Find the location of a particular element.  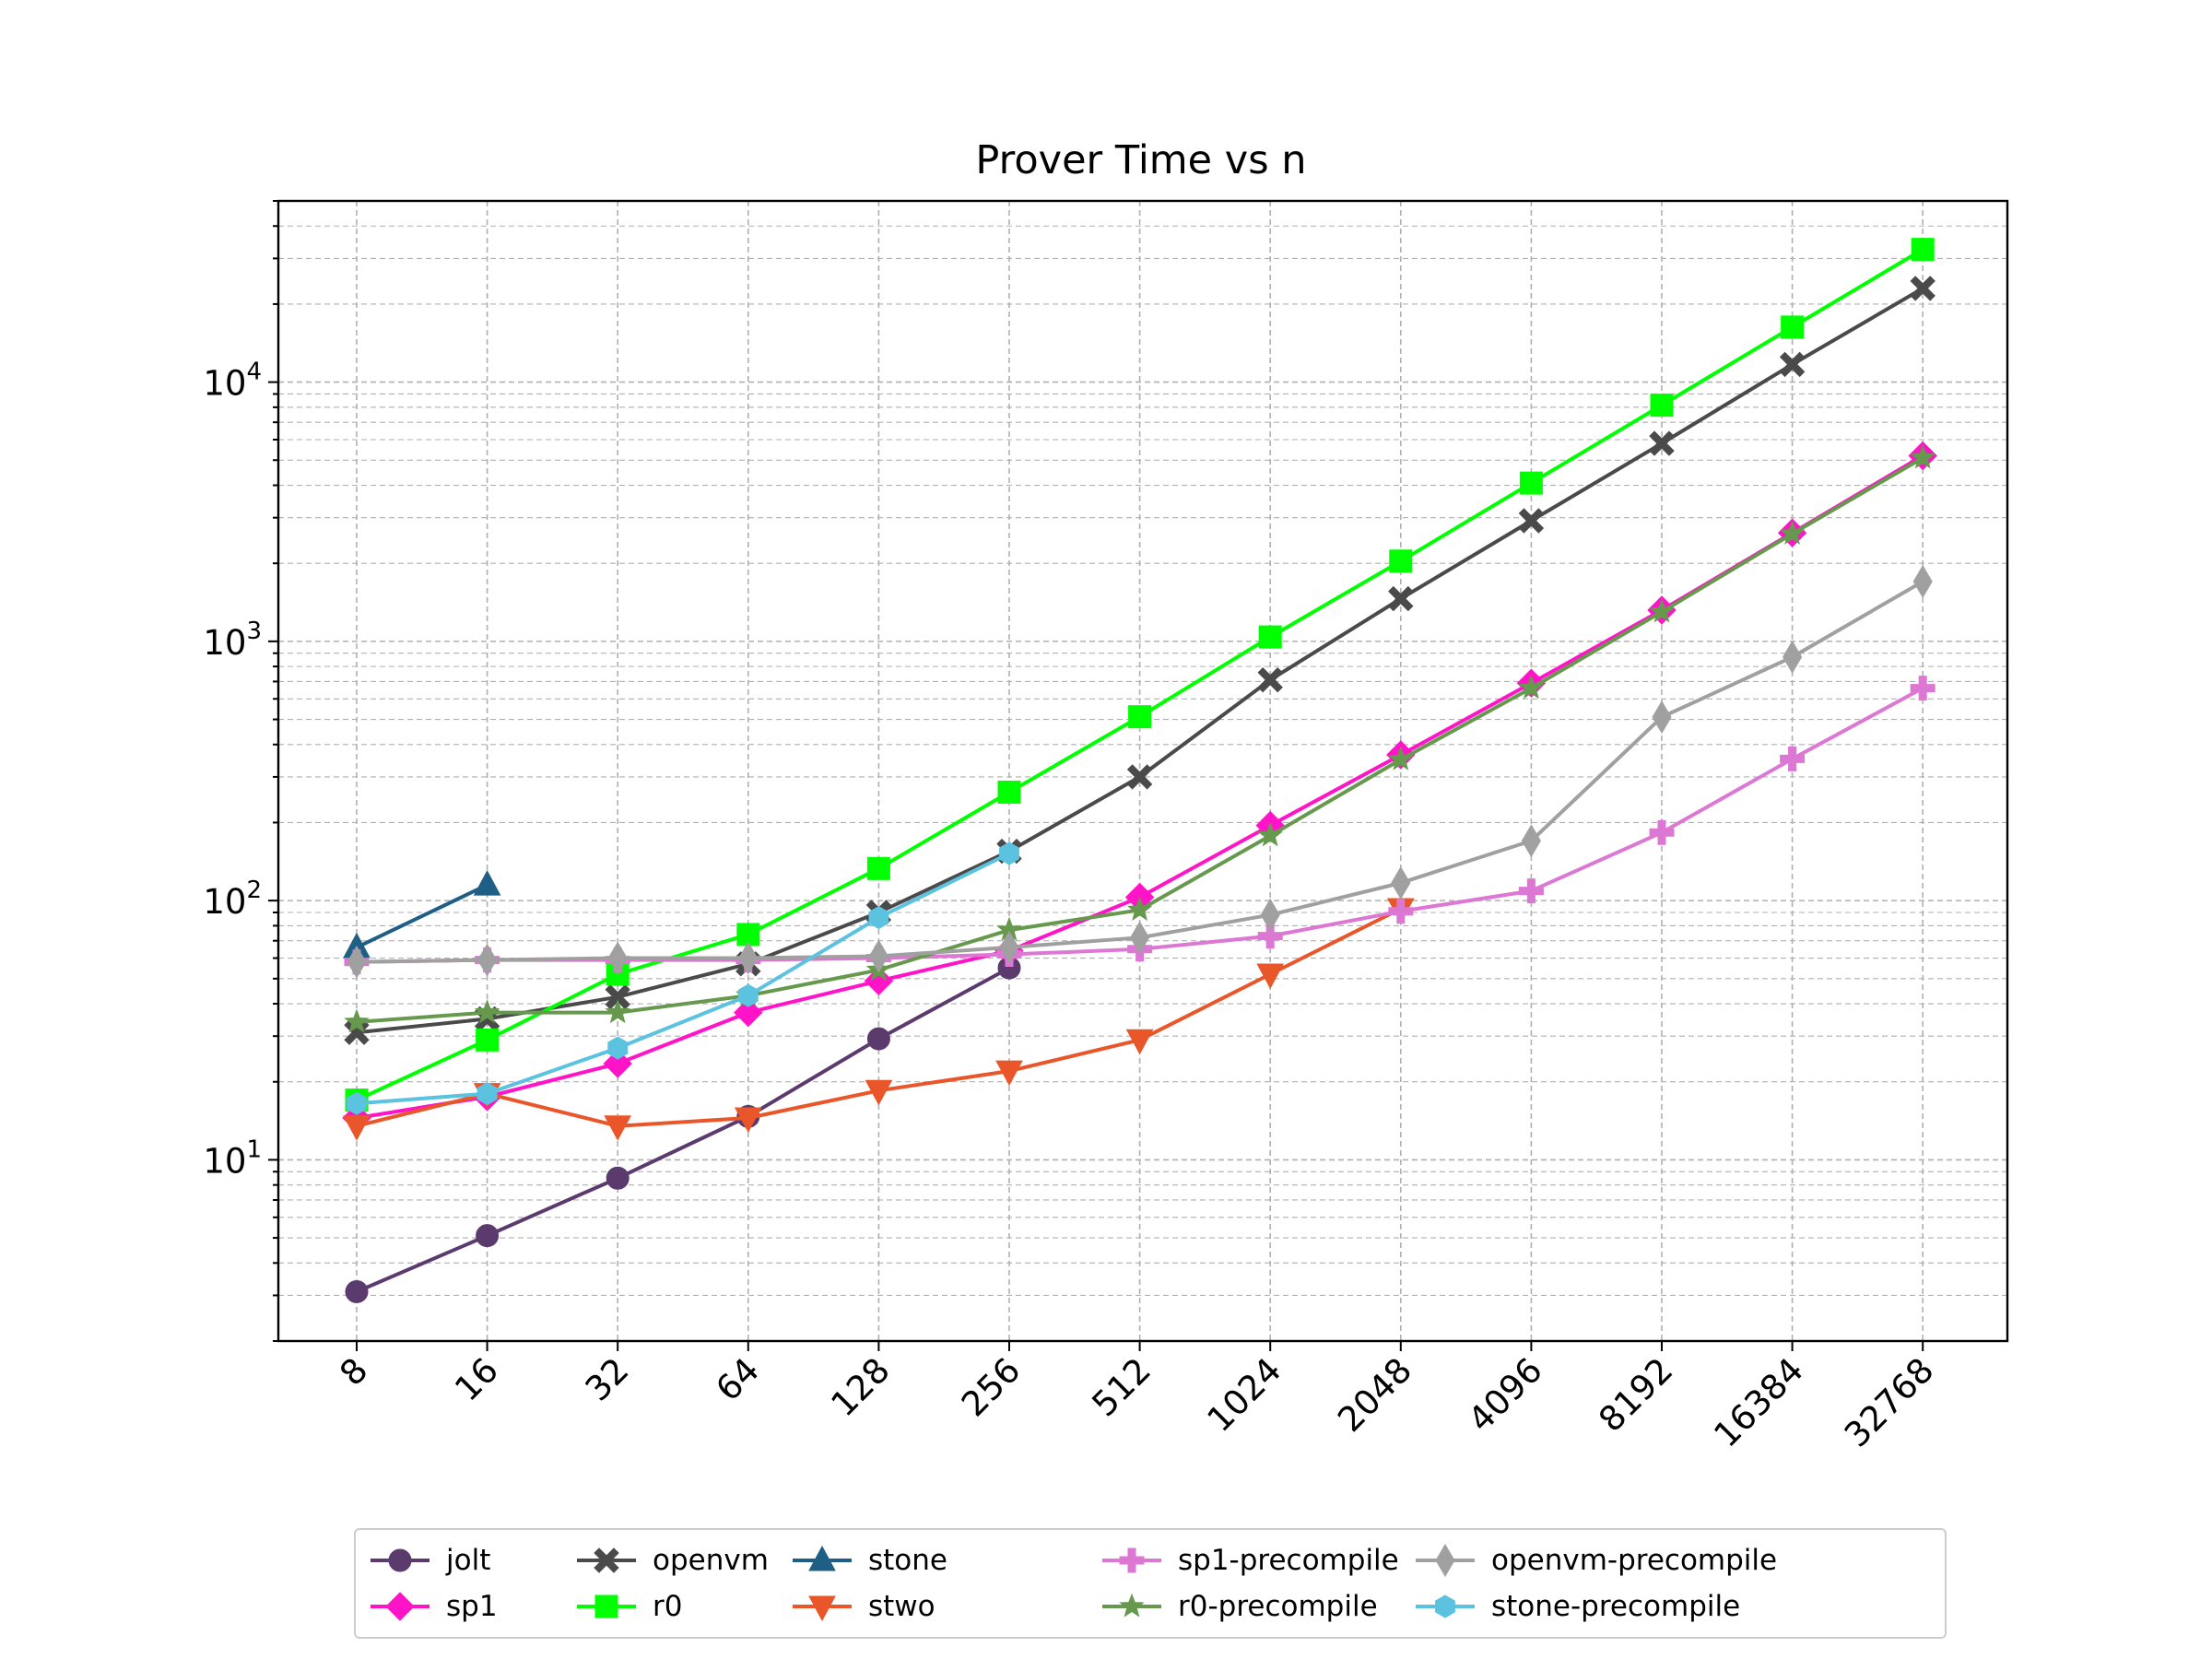

legend-label: openvm is located at coordinates (711, 1560).